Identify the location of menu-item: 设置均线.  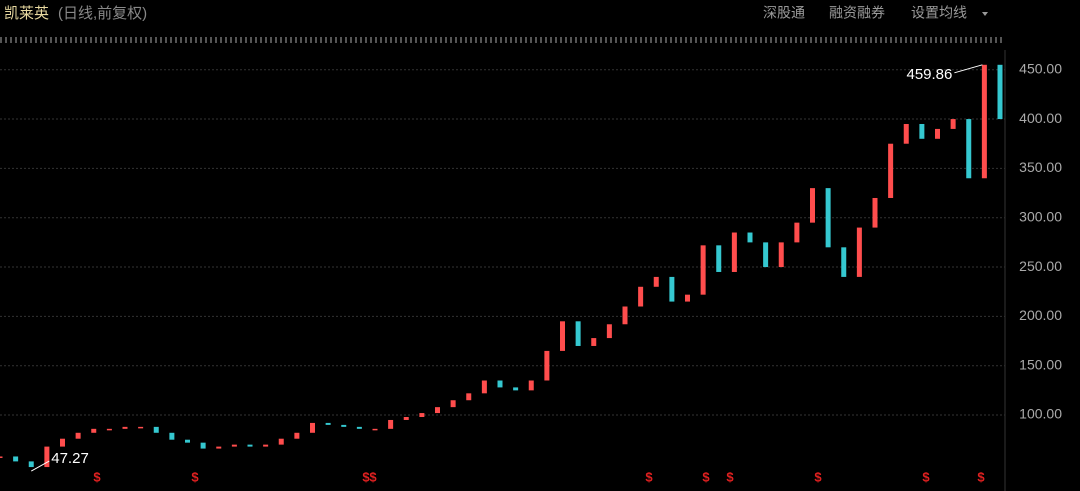
(939, 13).